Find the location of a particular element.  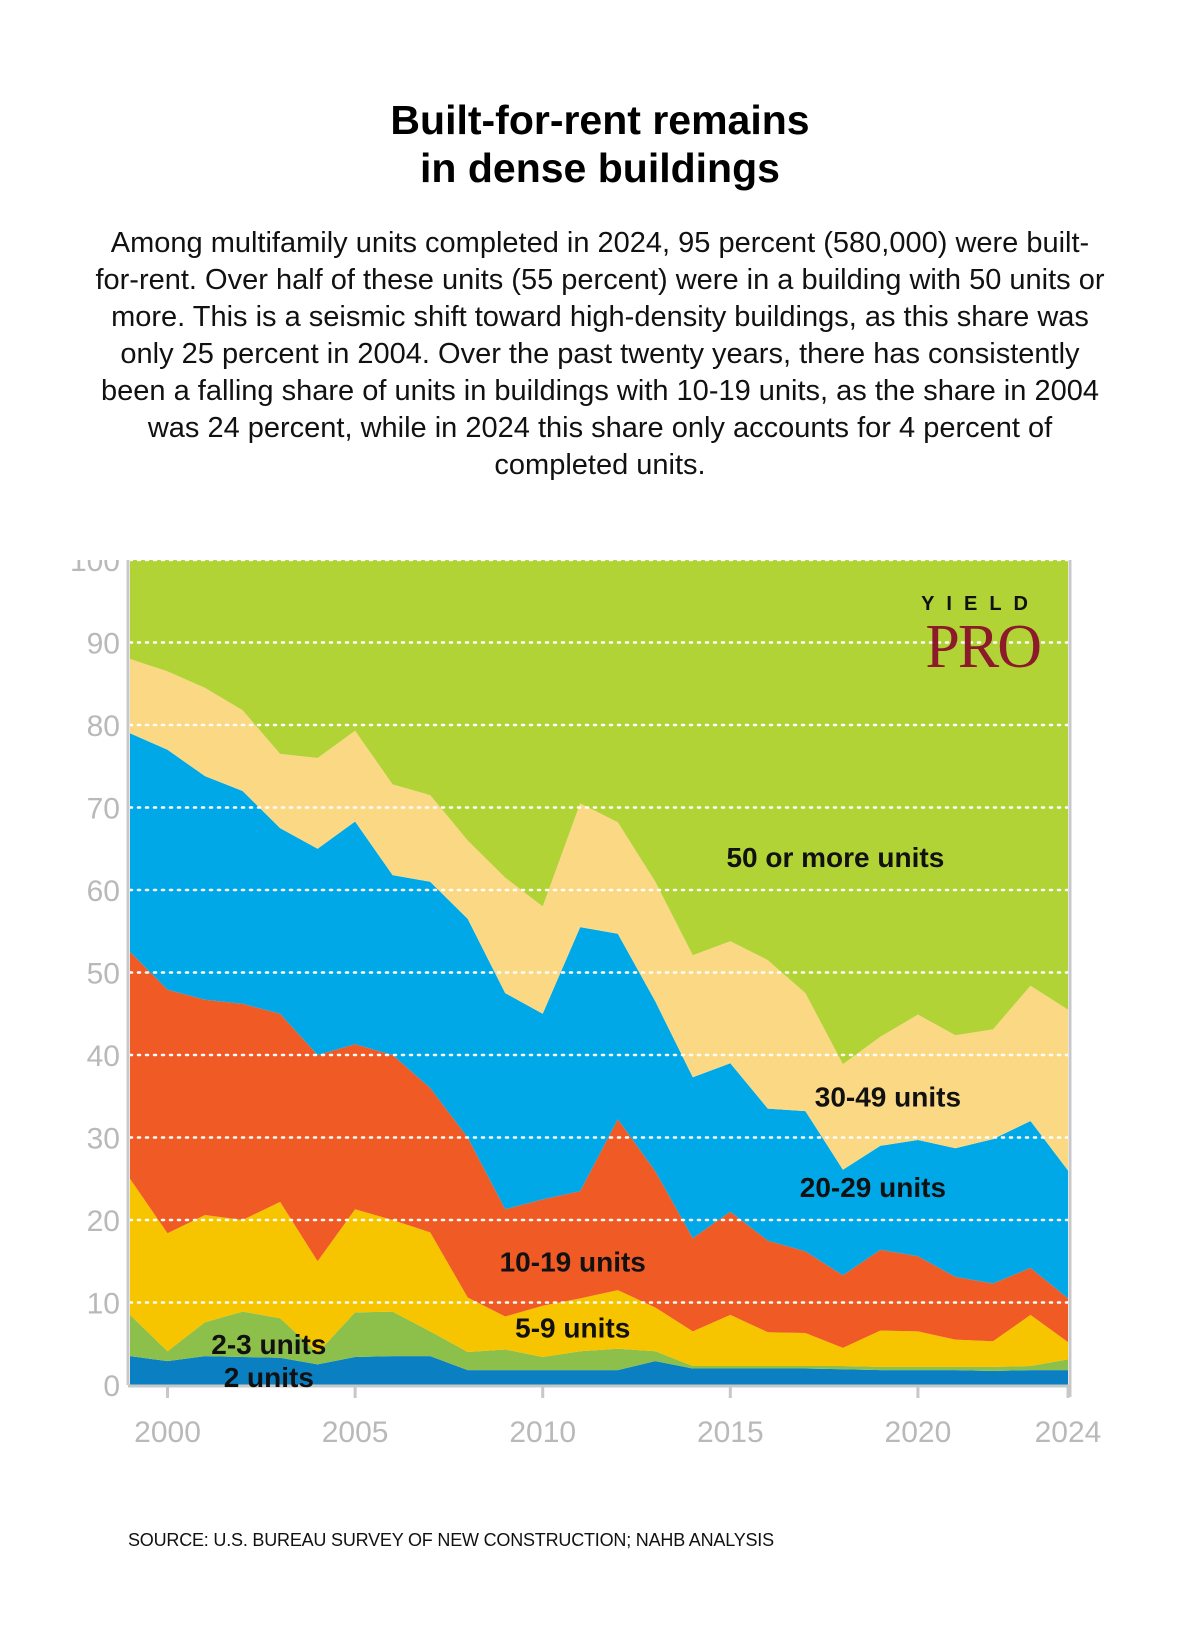

series-label: 20-29 units is located at coordinates (873, 1187).